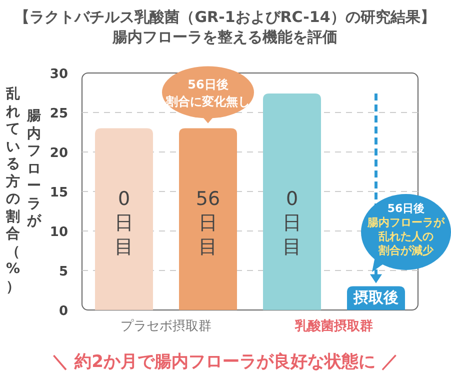 The height and width of the screenshot is (388, 451). Describe the element at coordinates (59, 232) in the screenshot. I see `y-tick-label: 10` at that location.